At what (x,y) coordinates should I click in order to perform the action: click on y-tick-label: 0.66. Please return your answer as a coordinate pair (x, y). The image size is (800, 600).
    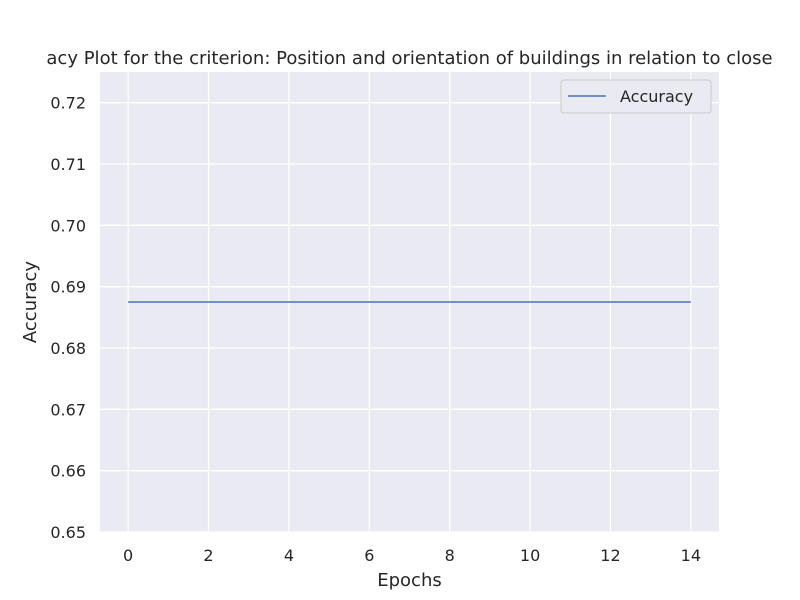
    Looking at the image, I should click on (68, 471).